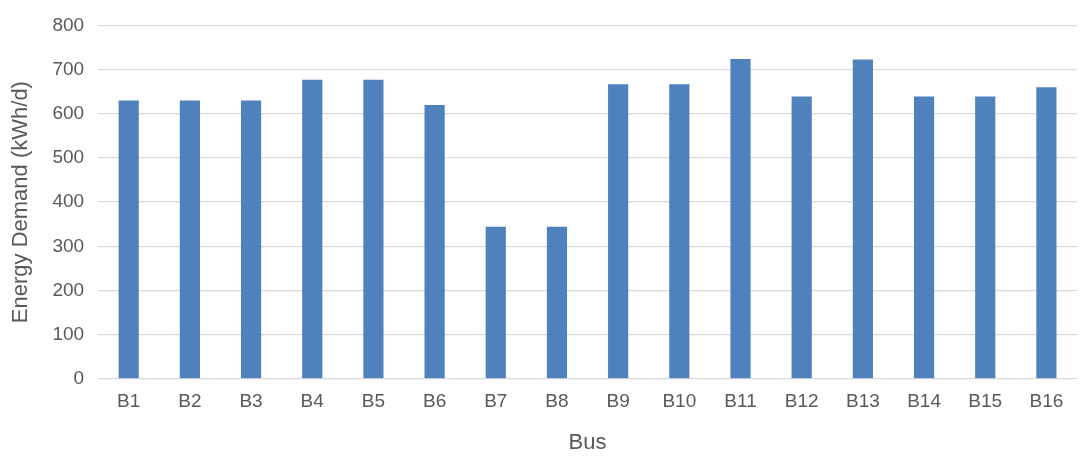 The width and height of the screenshot is (1085, 464). What do you see at coordinates (190, 401) in the screenshot?
I see `x-tick-label: B2` at bounding box center [190, 401].